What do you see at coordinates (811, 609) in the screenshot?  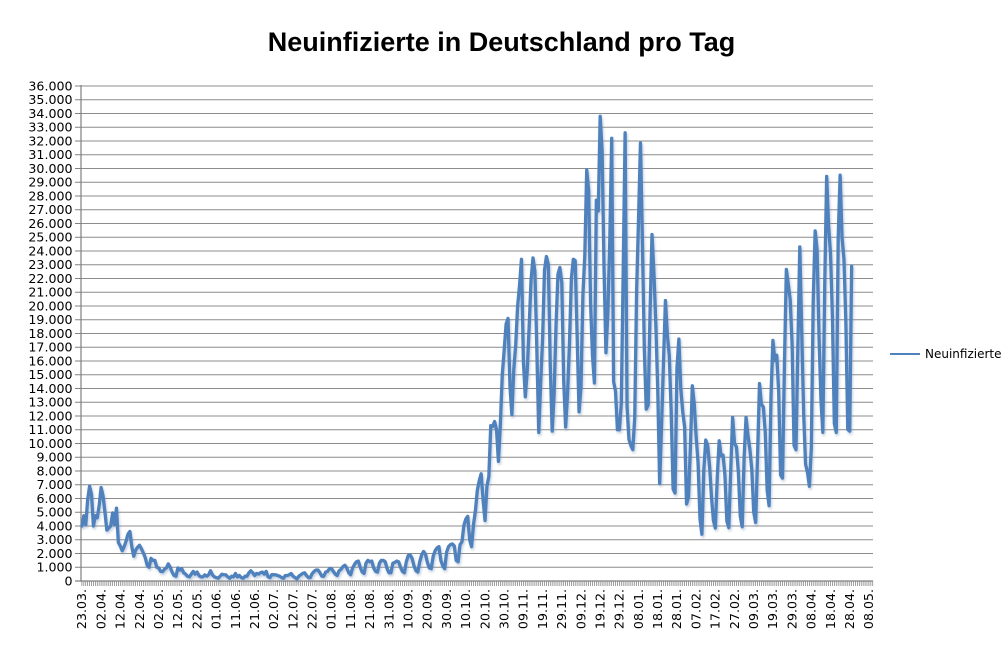 I see `svg-text: 08.04.` at bounding box center [811, 609].